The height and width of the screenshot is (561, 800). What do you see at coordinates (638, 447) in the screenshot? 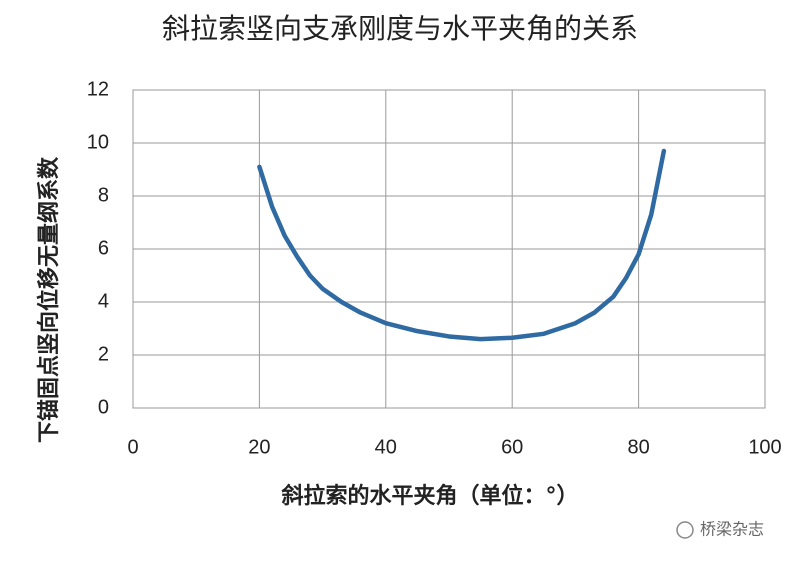
I see `x-tick-label: 80` at bounding box center [638, 447].